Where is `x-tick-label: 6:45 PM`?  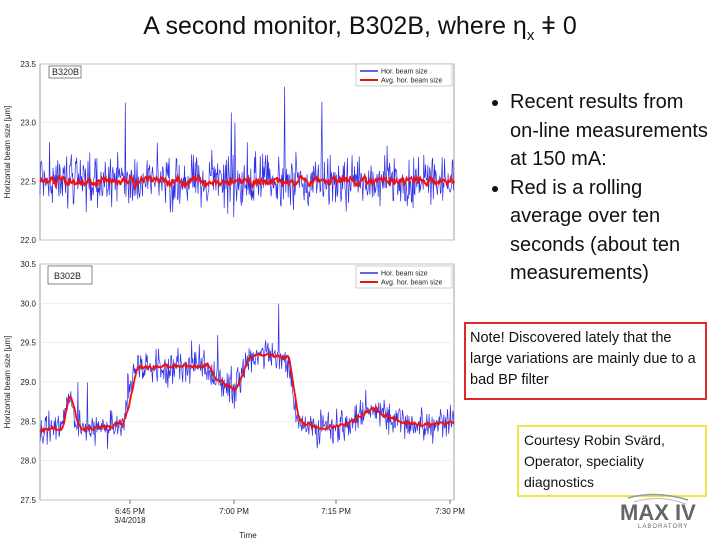 x-tick-label: 6:45 PM is located at coordinates (130, 511).